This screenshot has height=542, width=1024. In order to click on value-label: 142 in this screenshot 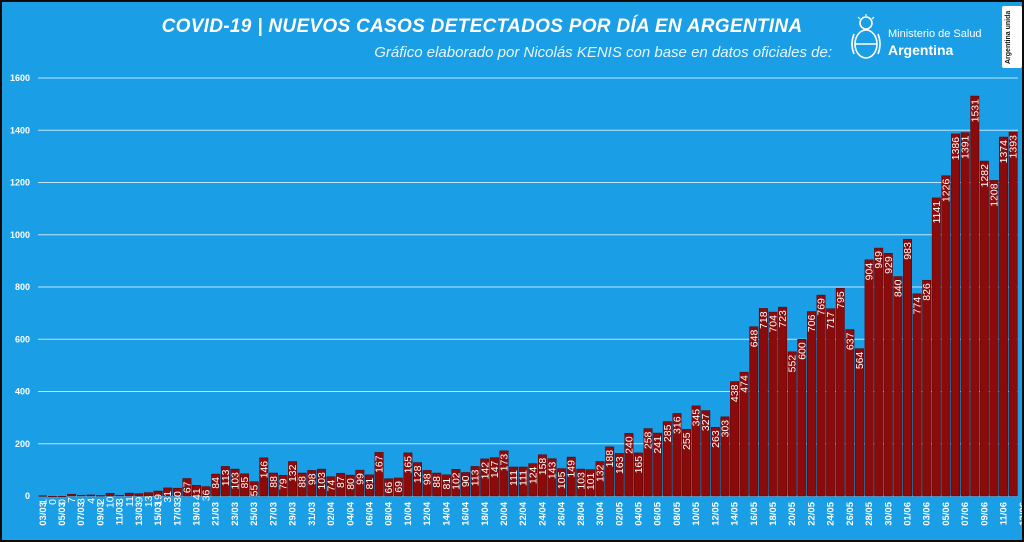, I will do `click(485, 471)`.